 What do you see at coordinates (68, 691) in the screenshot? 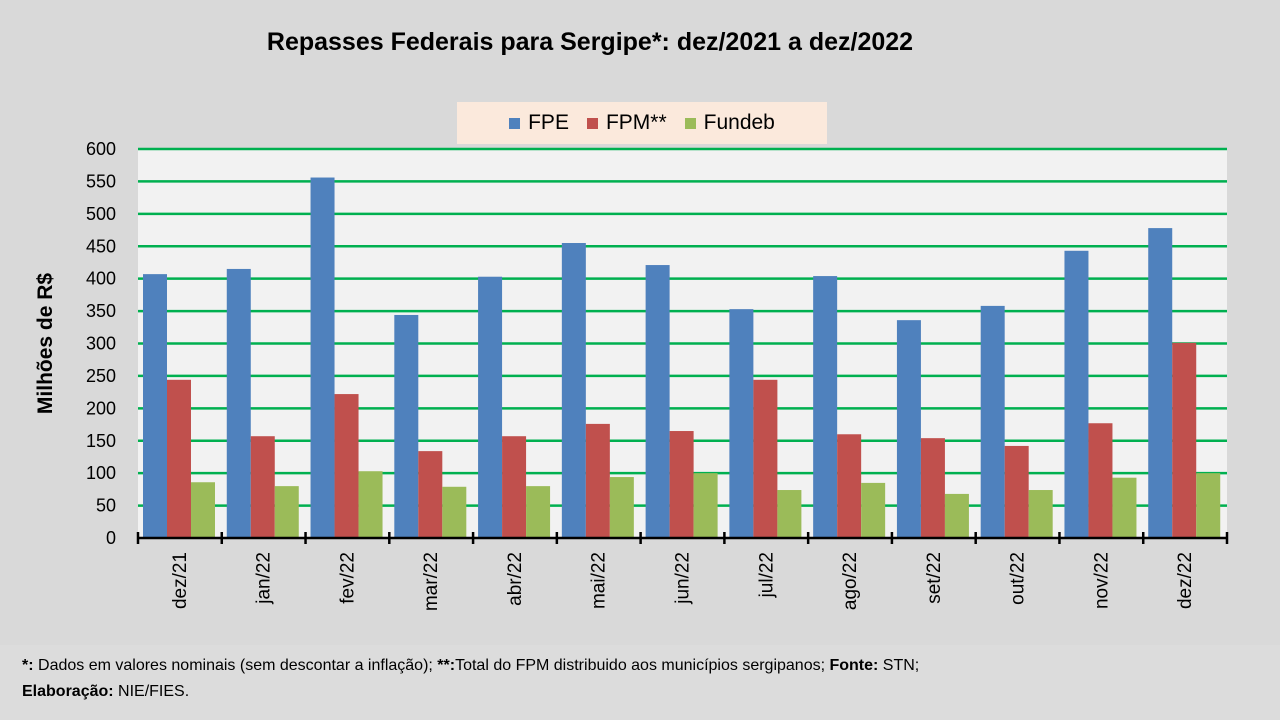
I see `credit-label: Elaboração:` at bounding box center [68, 691].